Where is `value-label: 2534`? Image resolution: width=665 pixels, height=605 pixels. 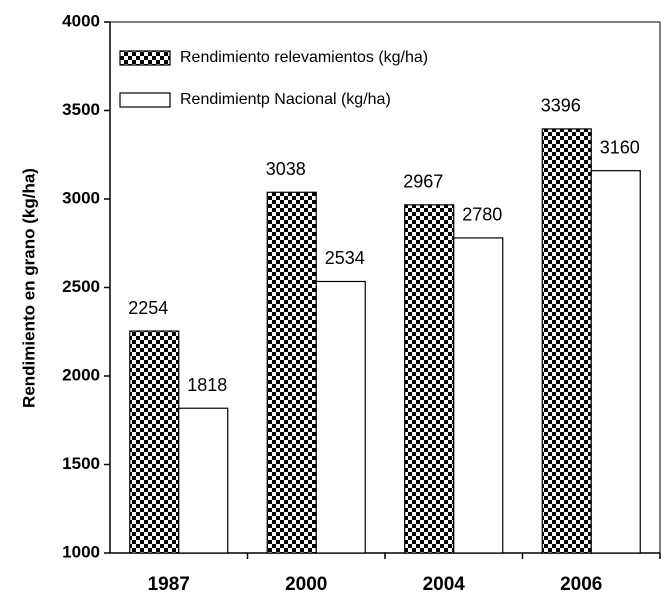
value-label: 2534 is located at coordinates (345, 258).